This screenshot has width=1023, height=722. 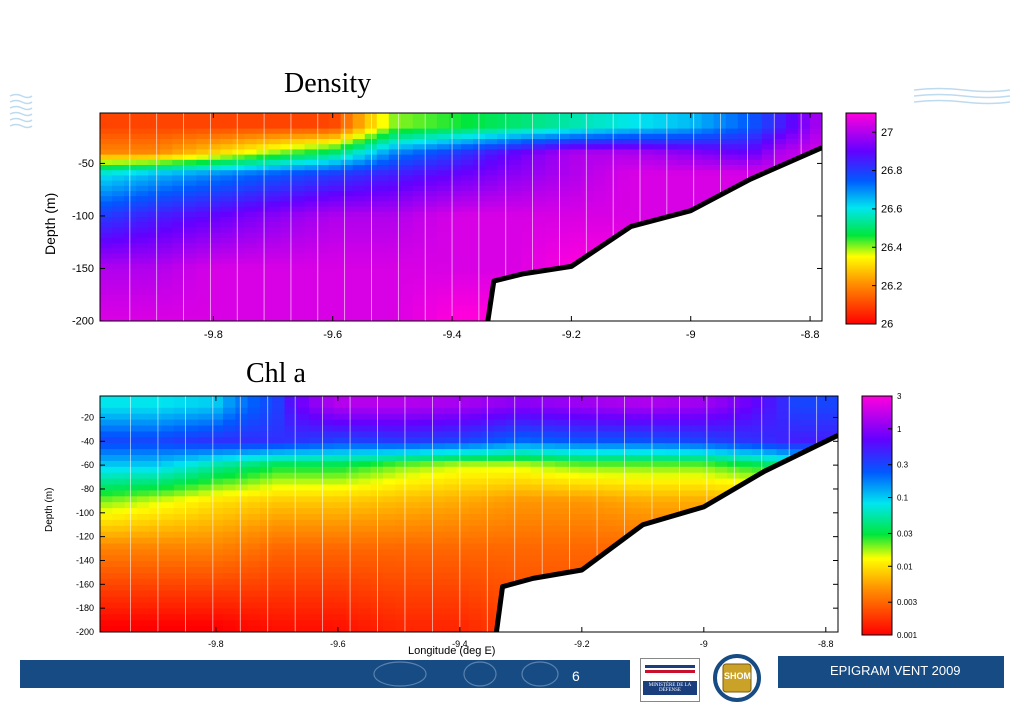 I want to click on chl-x-axis-label: Longitude (deg E), so click(x=452, y=651).